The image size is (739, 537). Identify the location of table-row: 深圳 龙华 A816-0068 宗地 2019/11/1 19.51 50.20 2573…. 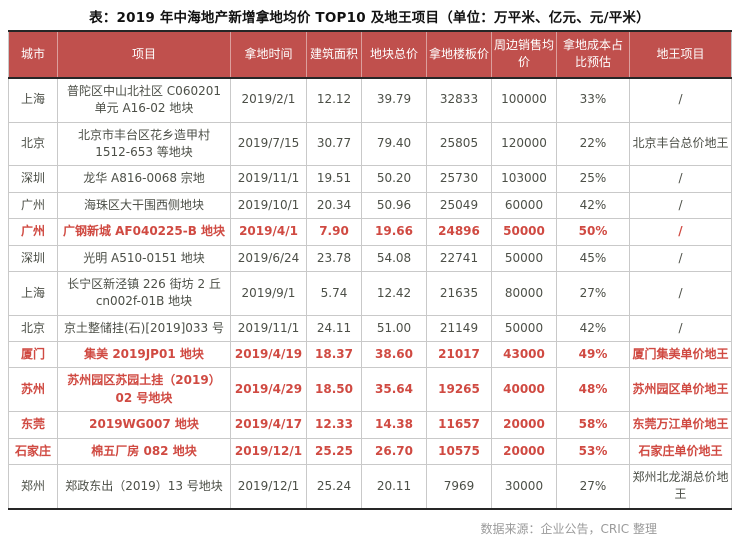
(370, 179).